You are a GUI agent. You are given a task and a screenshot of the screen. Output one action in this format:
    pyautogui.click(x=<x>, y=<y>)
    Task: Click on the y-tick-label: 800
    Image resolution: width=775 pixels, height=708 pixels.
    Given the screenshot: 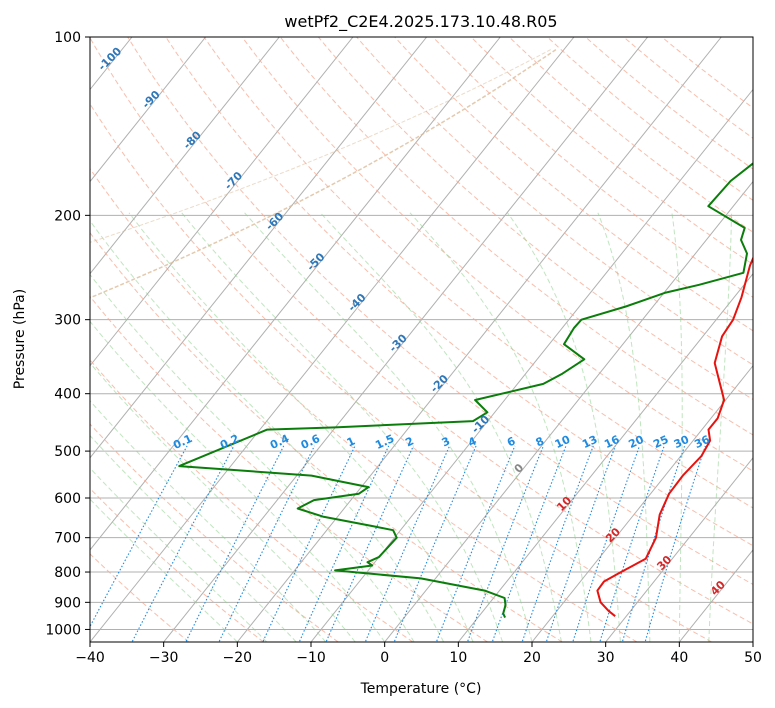 What is the action you would take?
    pyautogui.click(x=67, y=573)
    